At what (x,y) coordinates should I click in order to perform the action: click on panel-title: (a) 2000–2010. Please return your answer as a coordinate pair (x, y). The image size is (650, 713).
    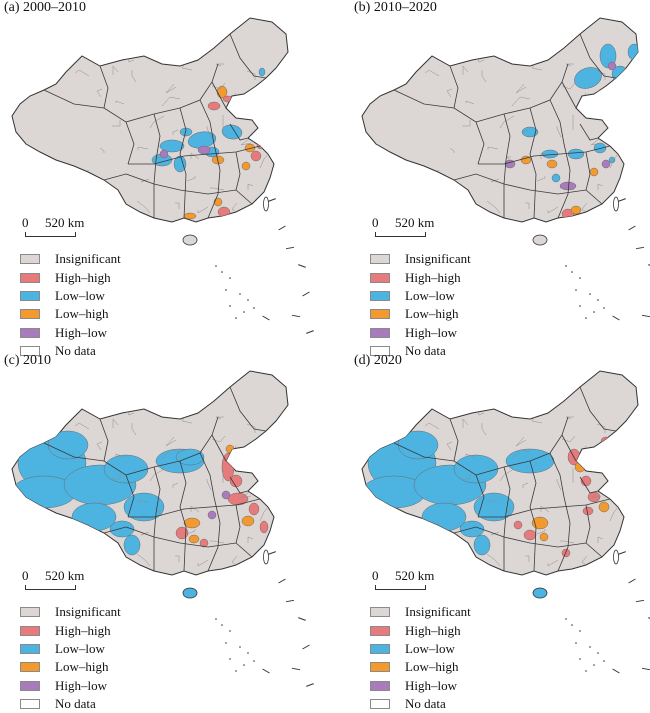
    Looking at the image, I should click on (45, 7).